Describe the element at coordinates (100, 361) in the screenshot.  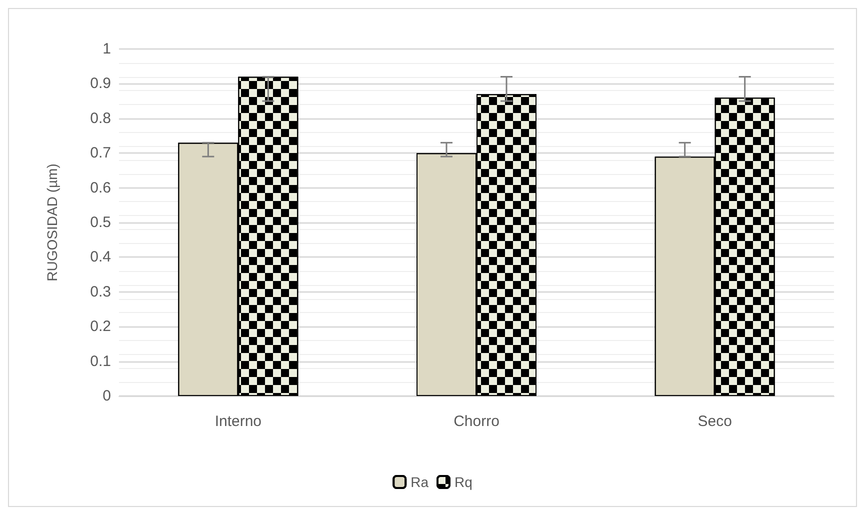
I see `y-tick-label: 0.1` at that location.